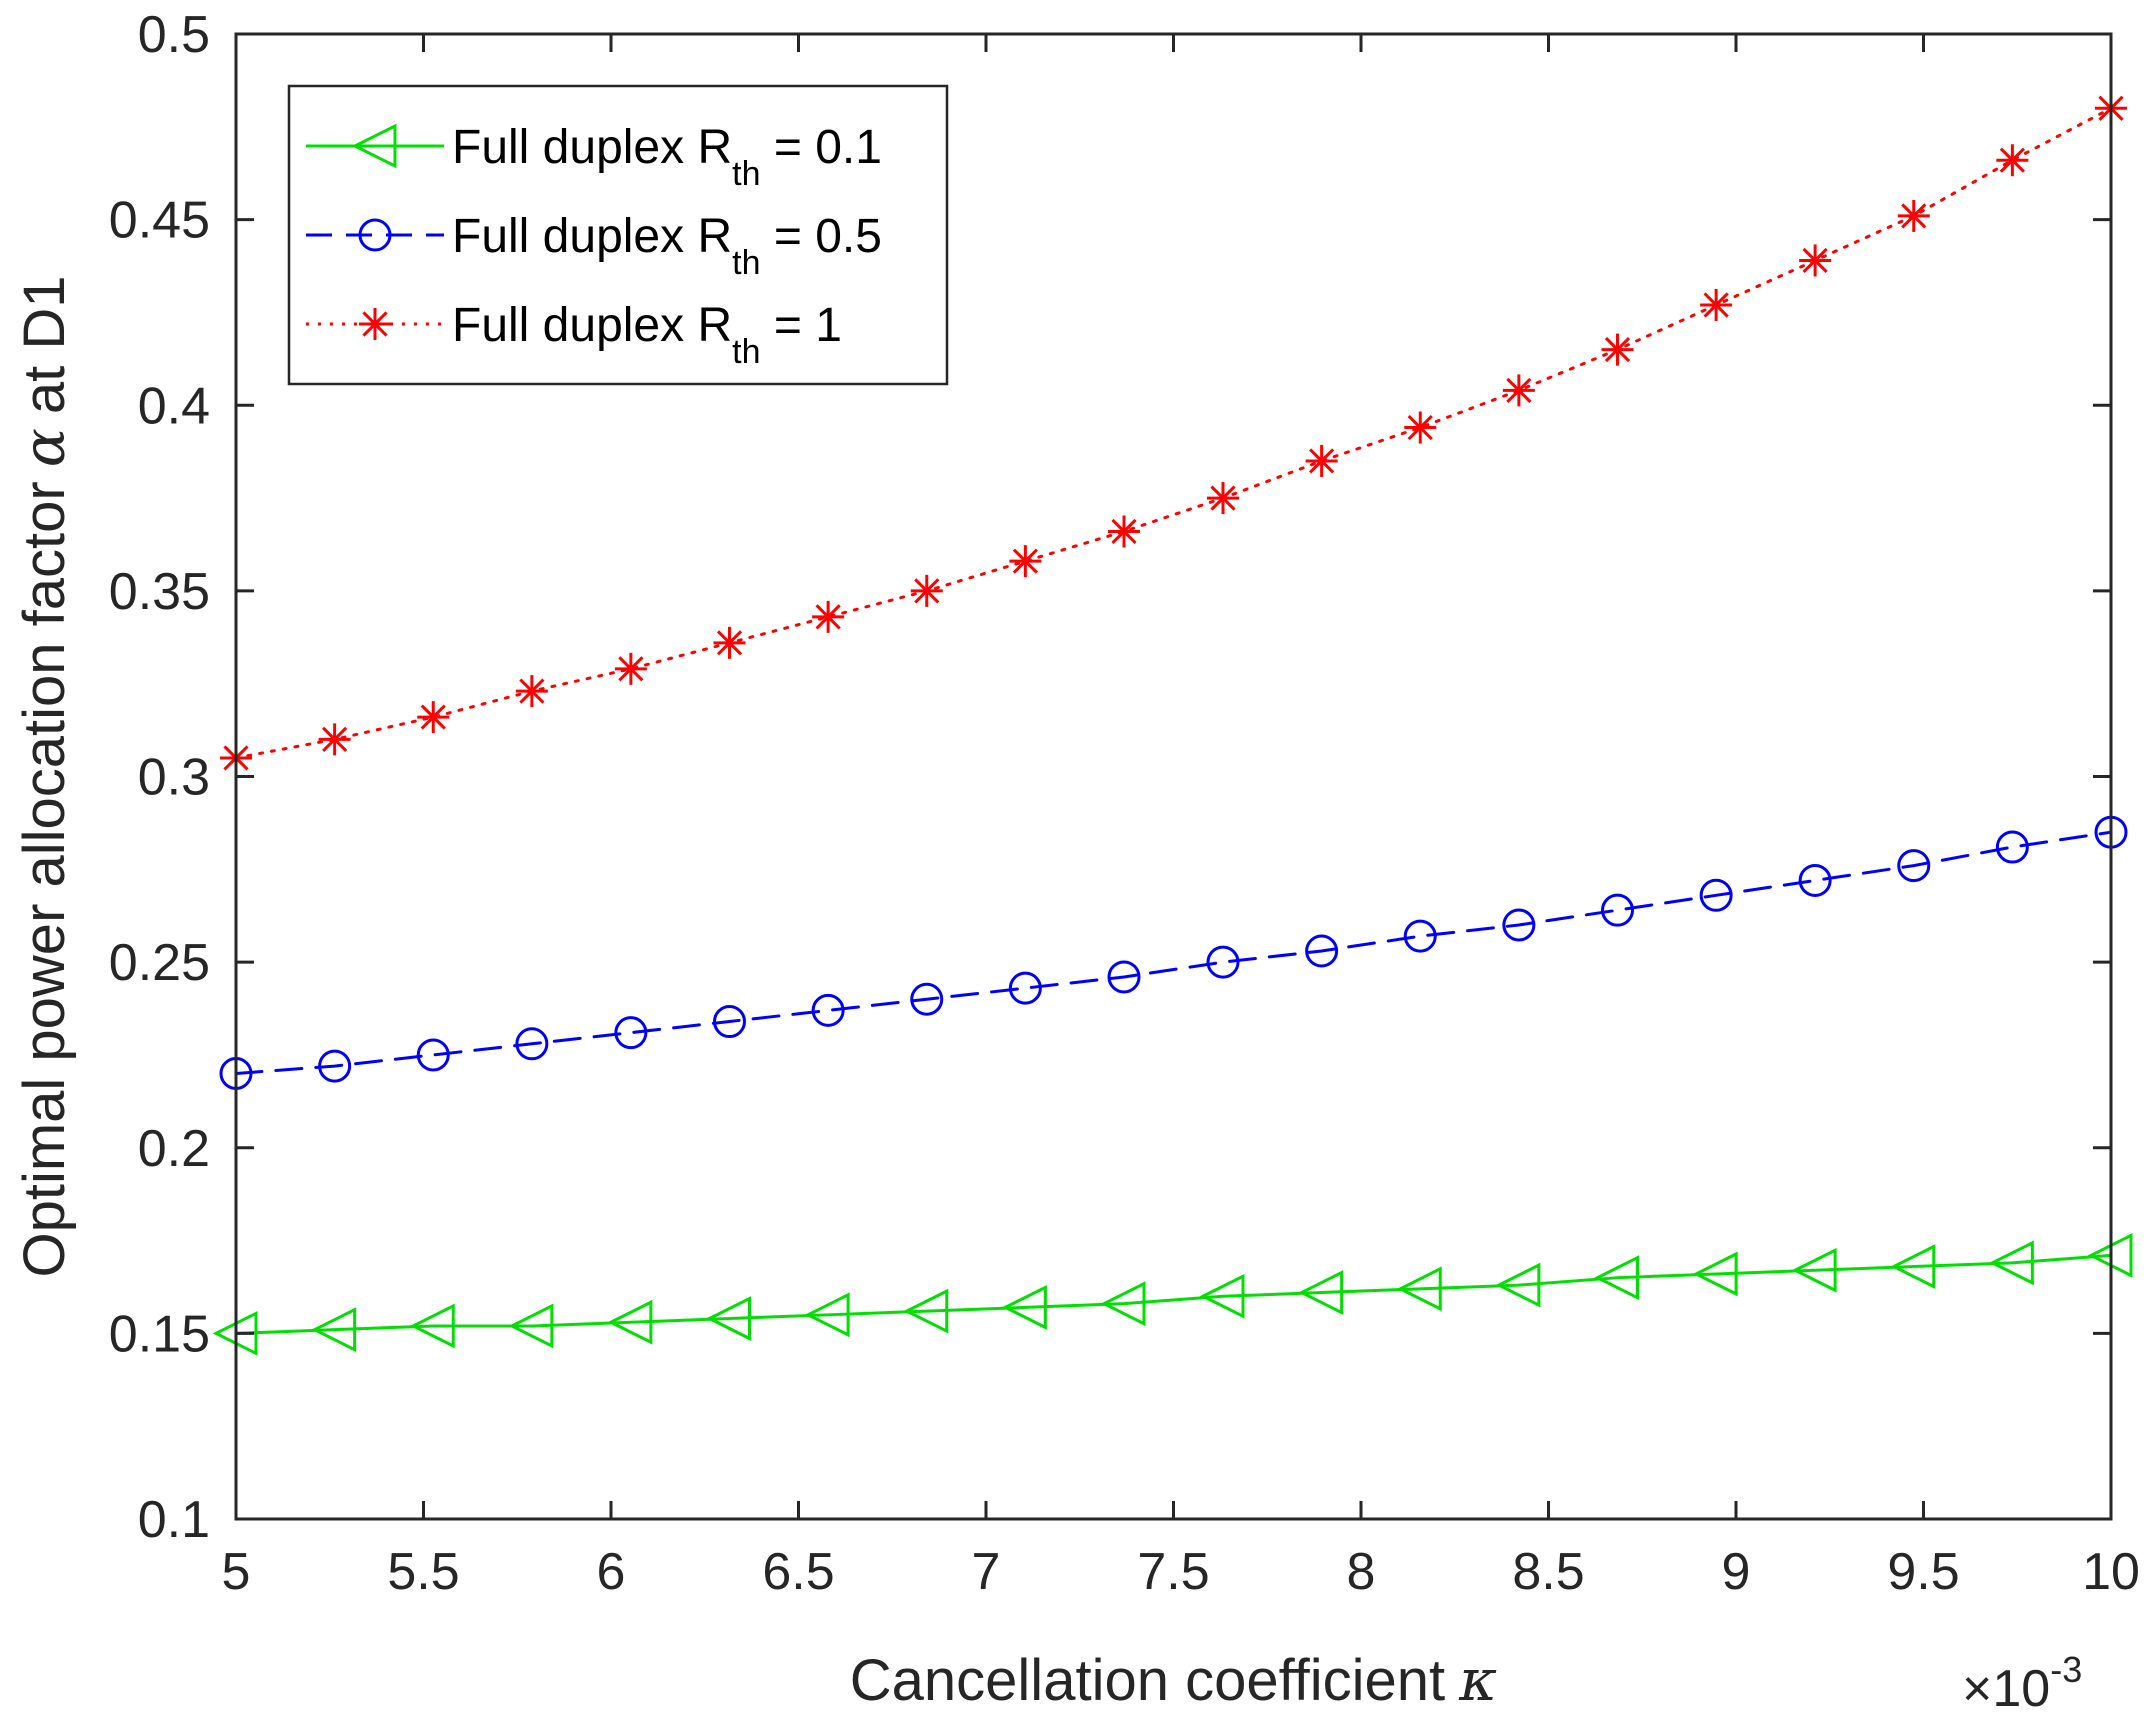 The image size is (2154, 1718). Describe the element at coordinates (174, 406) in the screenshot. I see `y-tick-label: 0.4` at that location.